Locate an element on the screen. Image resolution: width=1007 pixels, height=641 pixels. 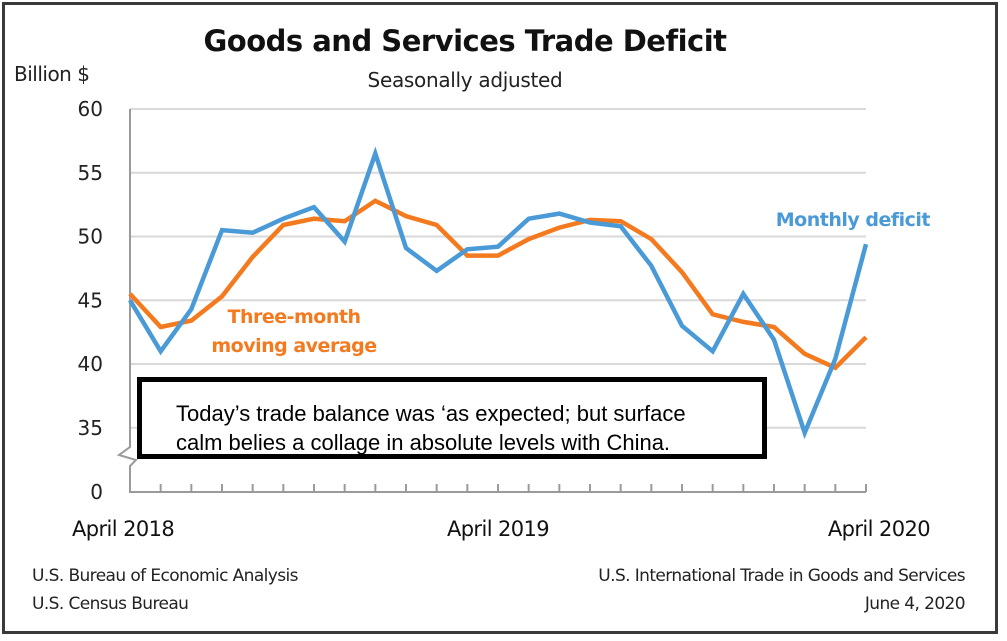
y-axis-ticks: 60 55 50 45 40 35 0 is located at coordinates (90, 300).